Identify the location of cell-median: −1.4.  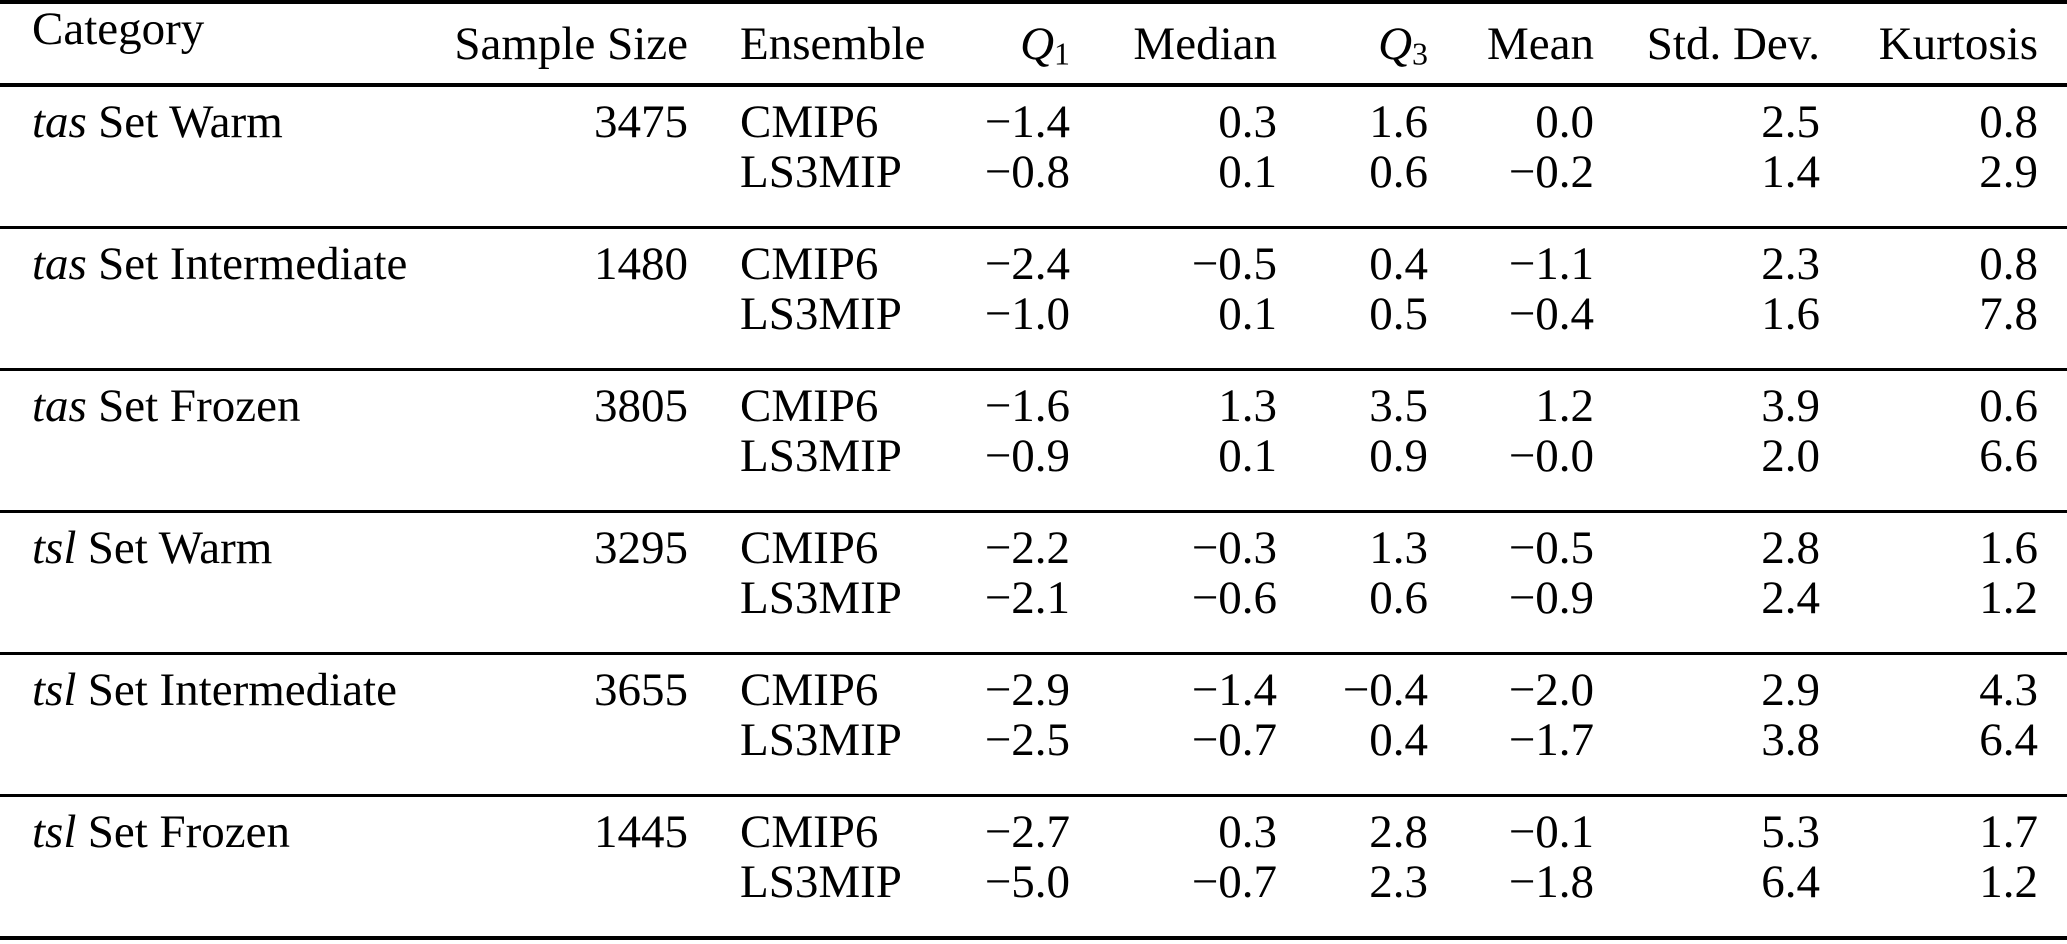
(1234, 690).